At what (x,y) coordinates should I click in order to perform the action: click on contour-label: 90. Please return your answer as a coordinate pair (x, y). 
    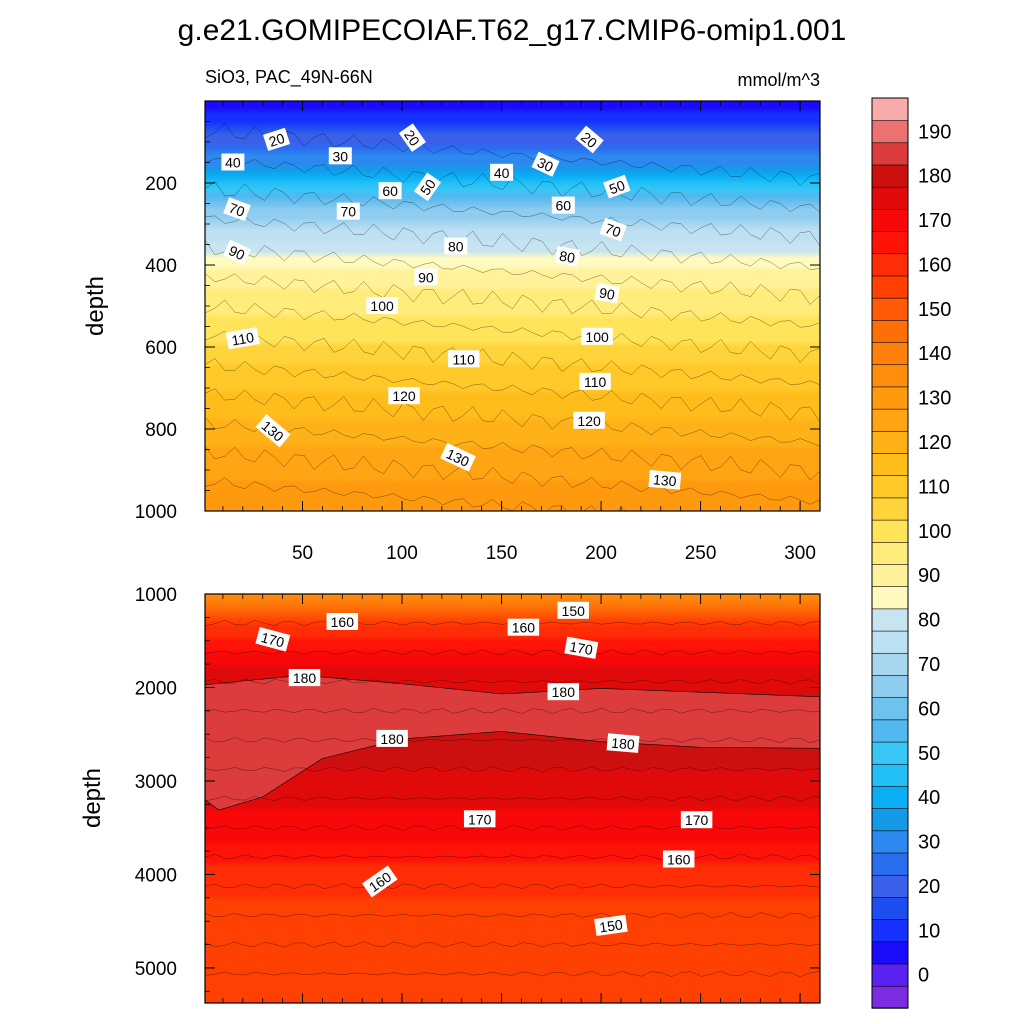
    Looking at the image, I should click on (607, 293).